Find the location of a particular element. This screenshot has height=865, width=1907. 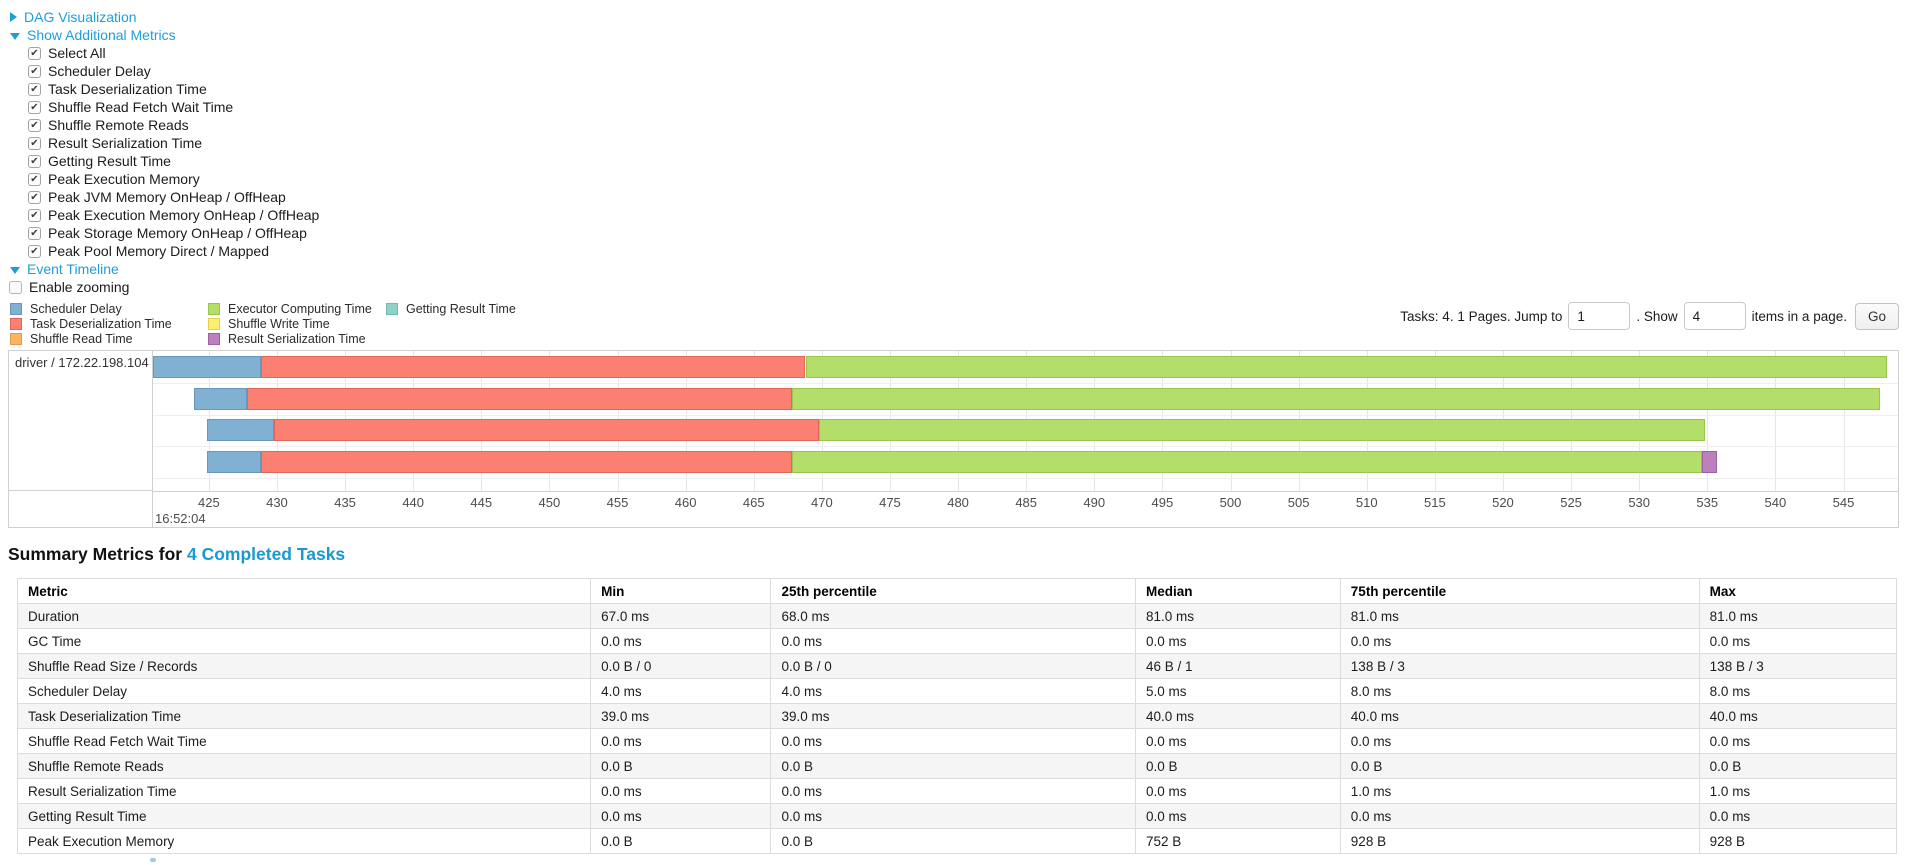

axis-tick-label: 445 is located at coordinates (481, 502).